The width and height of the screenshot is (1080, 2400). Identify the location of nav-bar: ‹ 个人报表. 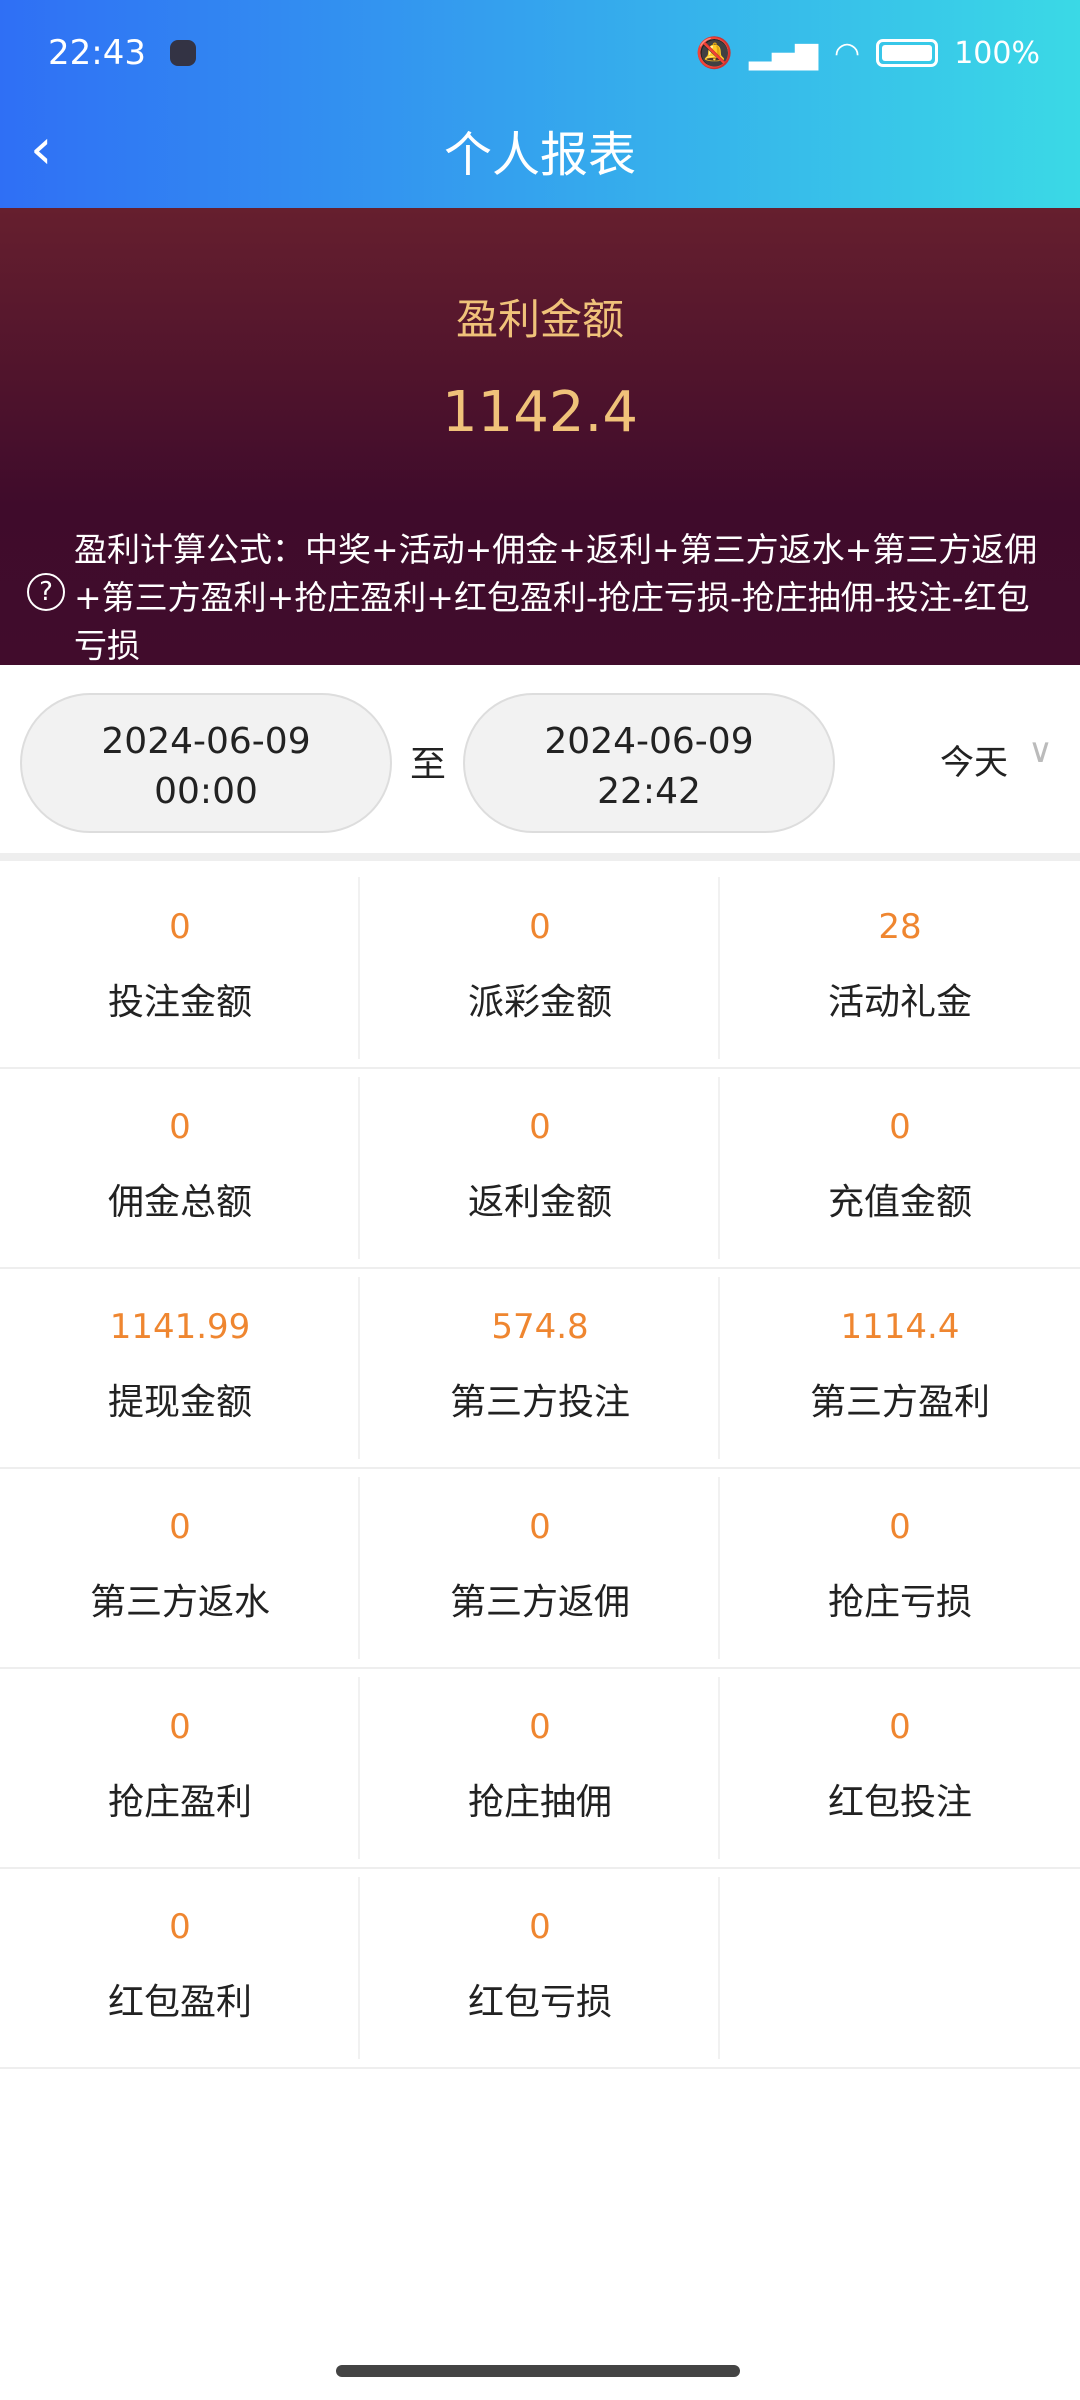
(540, 150).